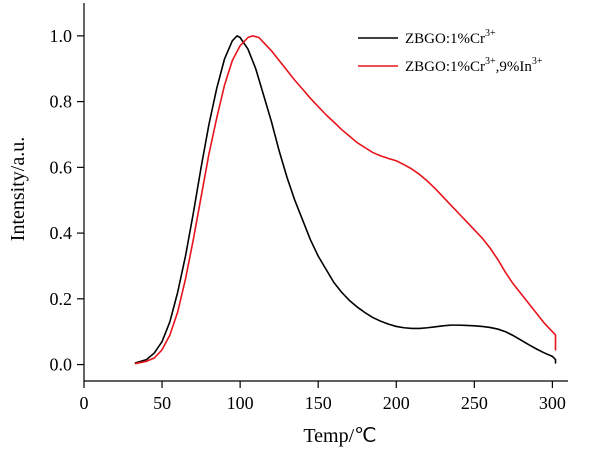  Describe the element at coordinates (61, 102) in the screenshot. I see `y-tick-label: 0.8` at that location.